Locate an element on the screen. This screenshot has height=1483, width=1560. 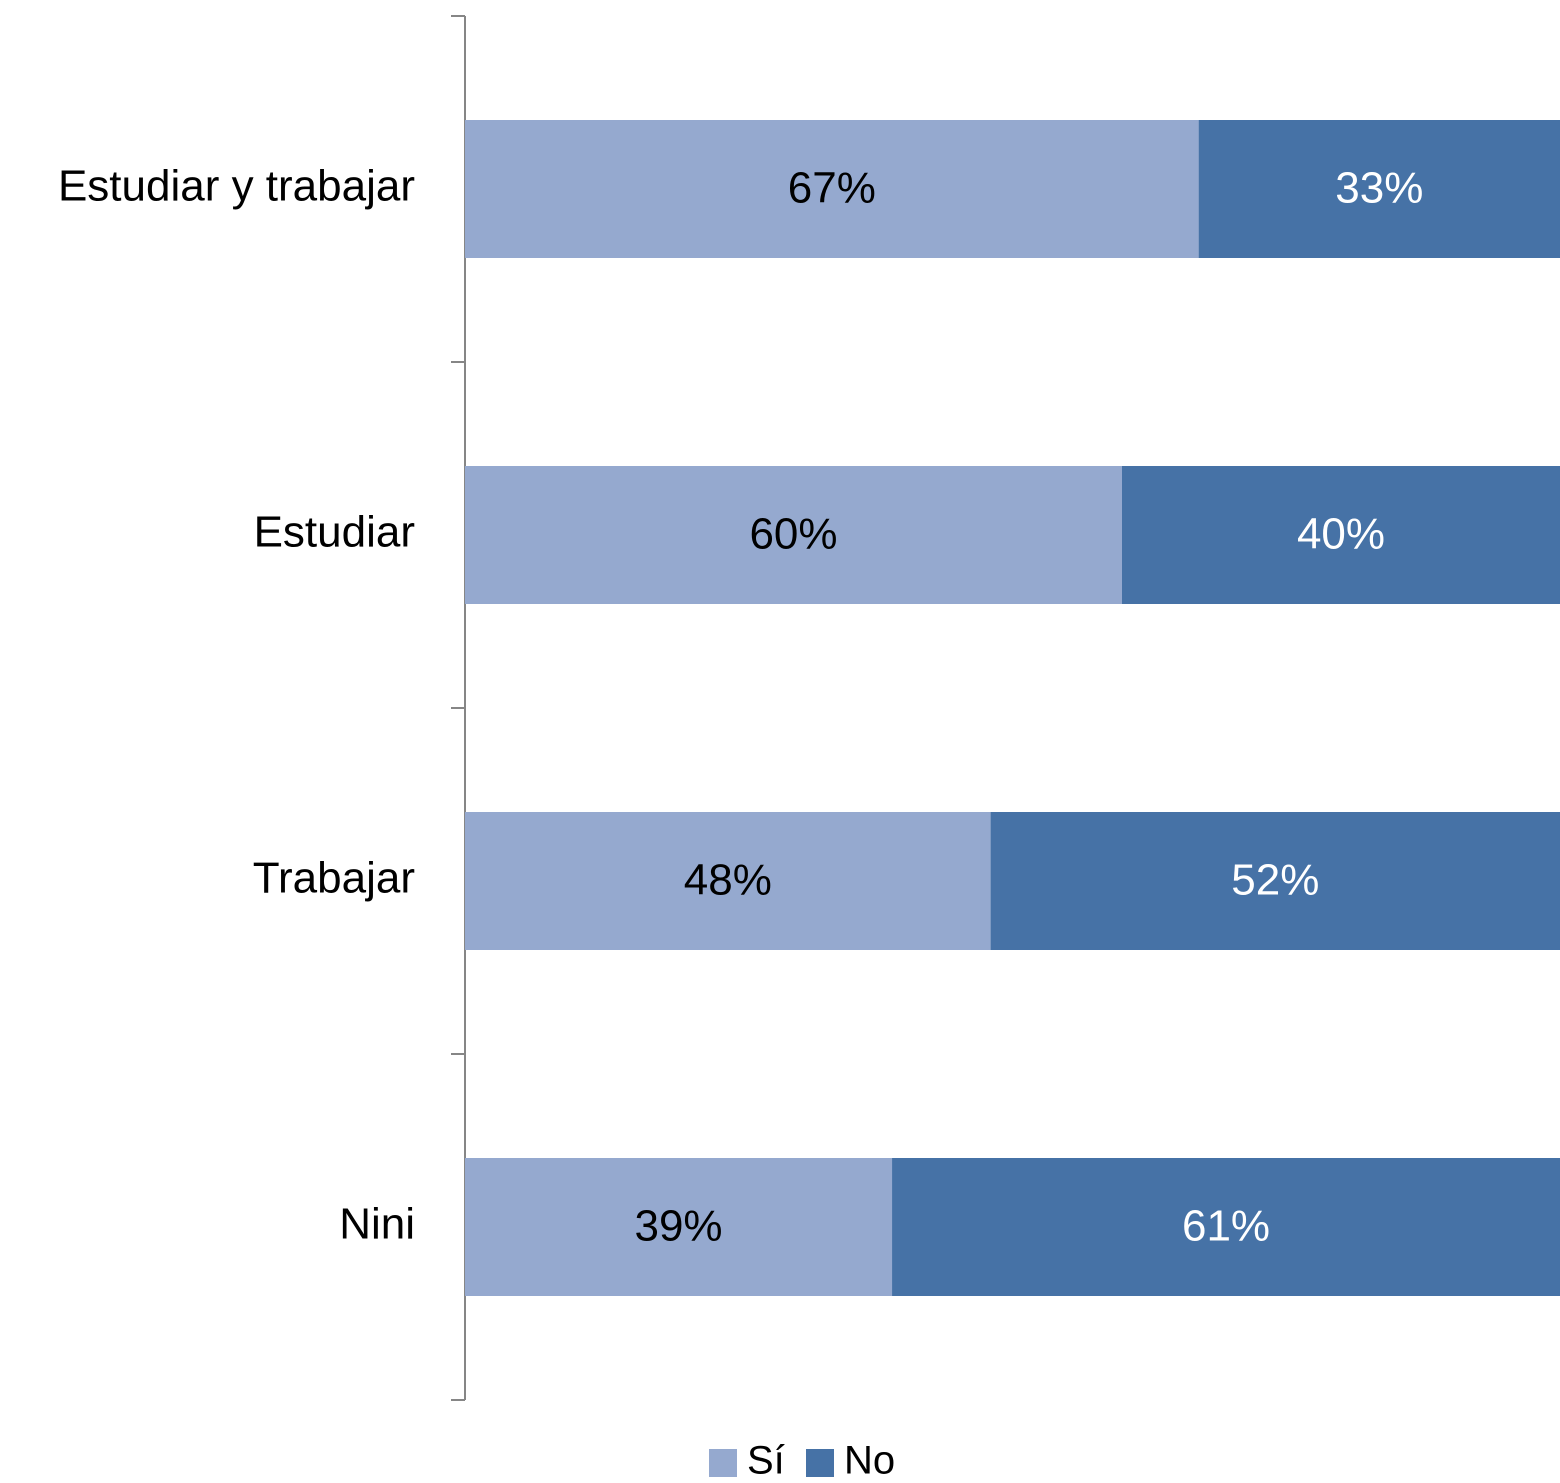
data-label: 33% is located at coordinates (1379, 188).